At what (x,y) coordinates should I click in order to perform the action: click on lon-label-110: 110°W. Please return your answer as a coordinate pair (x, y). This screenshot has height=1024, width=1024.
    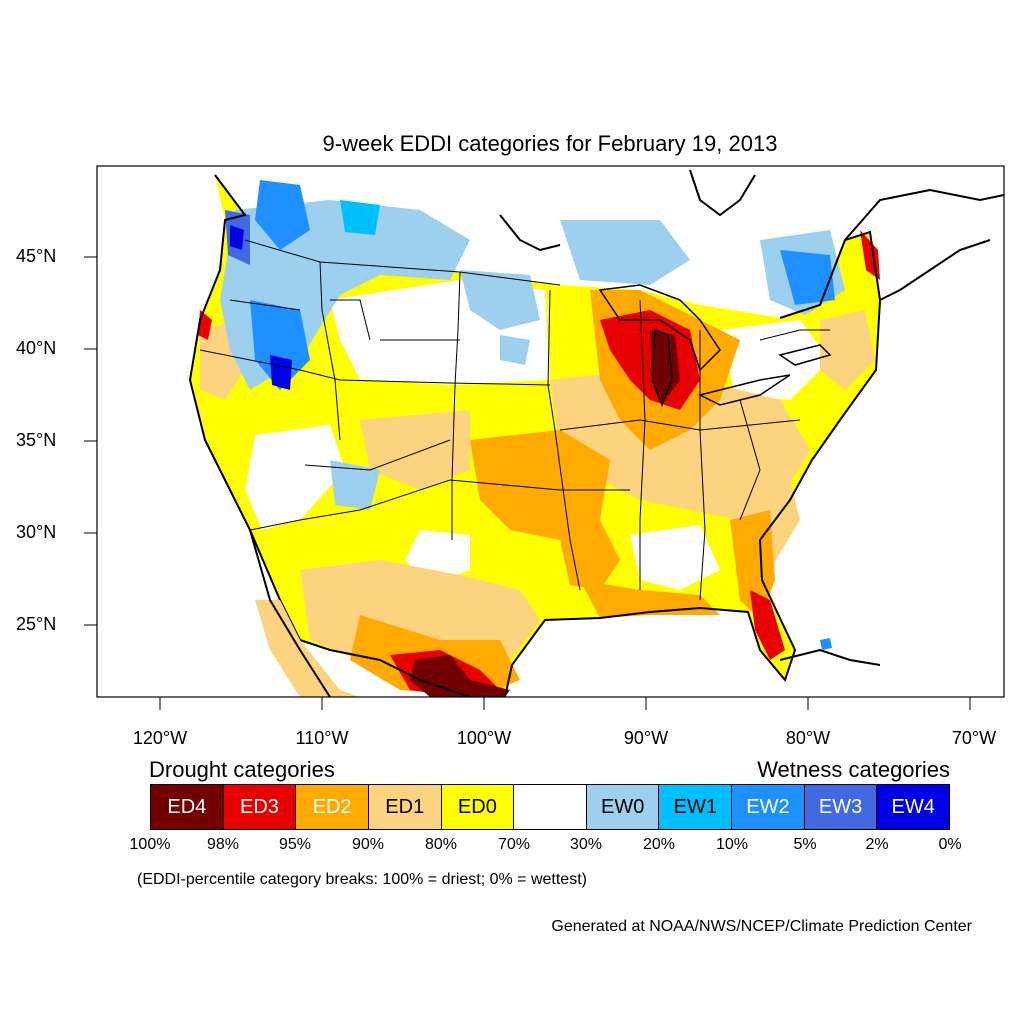
    Looking at the image, I should click on (322, 738).